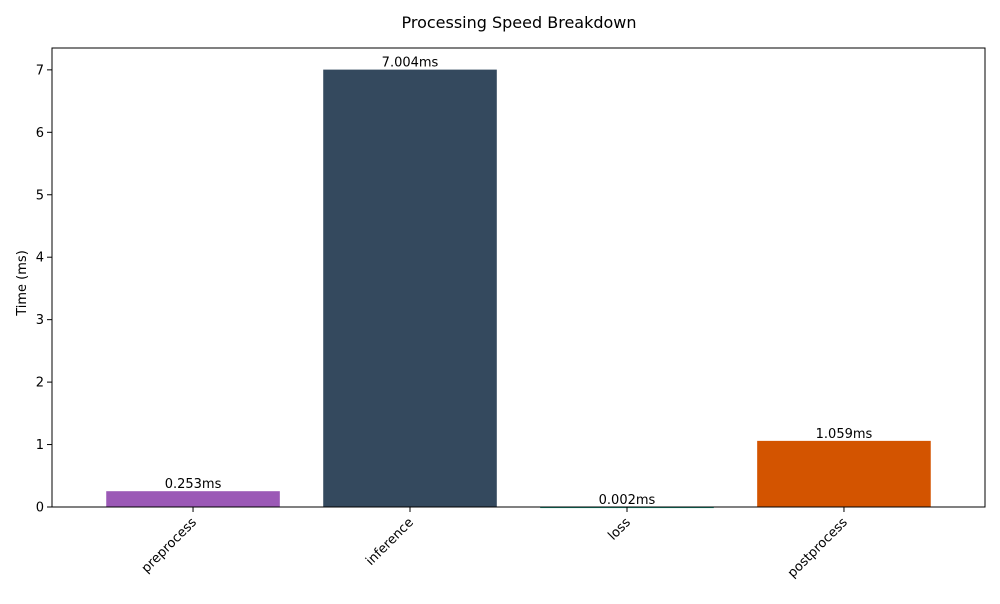 The width and height of the screenshot is (1000, 604). Describe the element at coordinates (40, 383) in the screenshot. I see `y-tick-label: 2` at that location.